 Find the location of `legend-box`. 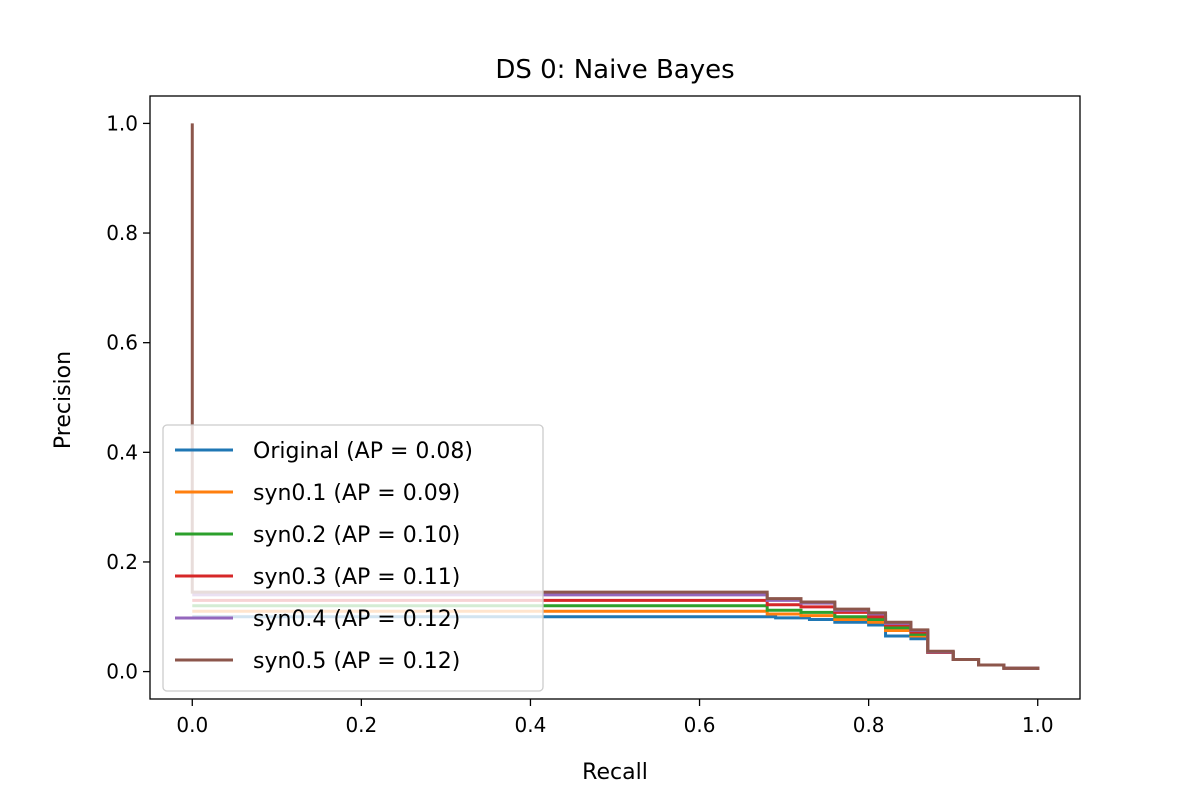

legend-box is located at coordinates (353, 558).